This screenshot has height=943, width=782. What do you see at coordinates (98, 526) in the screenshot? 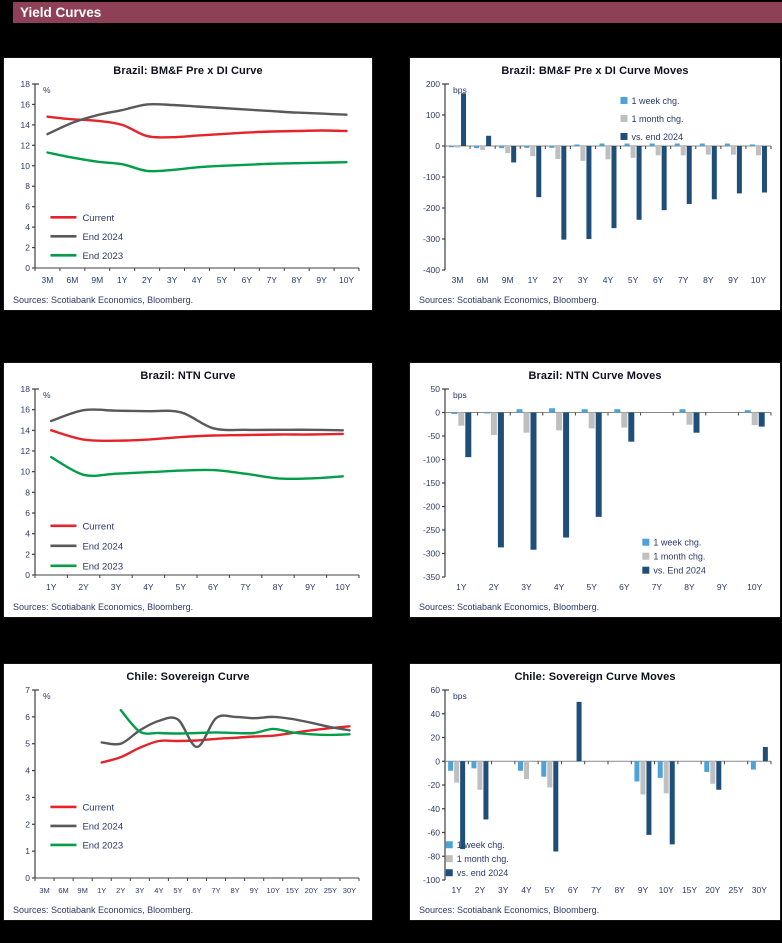
I see `svg-text: Current` at bounding box center [98, 526].